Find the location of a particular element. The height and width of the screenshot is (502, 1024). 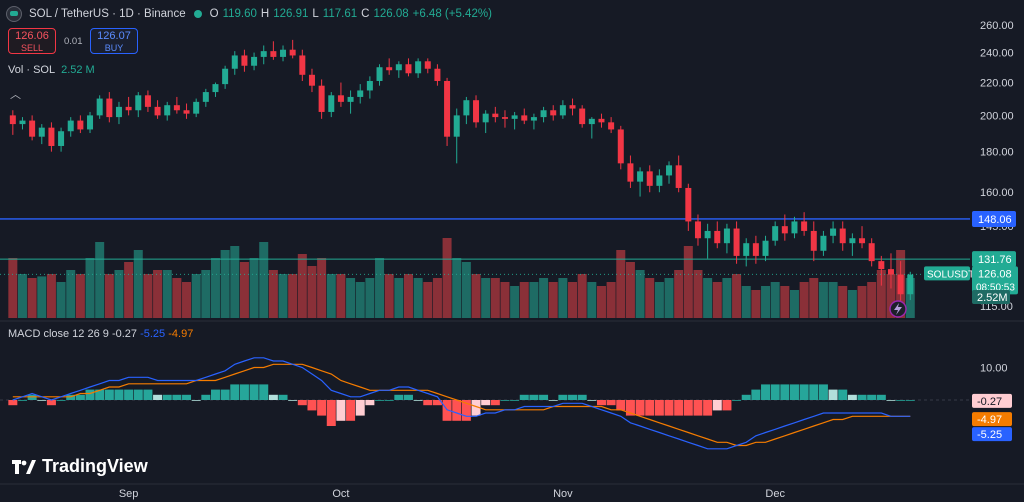

time-axis: Sep Oct Nov Dec is located at coordinates (452, 494).